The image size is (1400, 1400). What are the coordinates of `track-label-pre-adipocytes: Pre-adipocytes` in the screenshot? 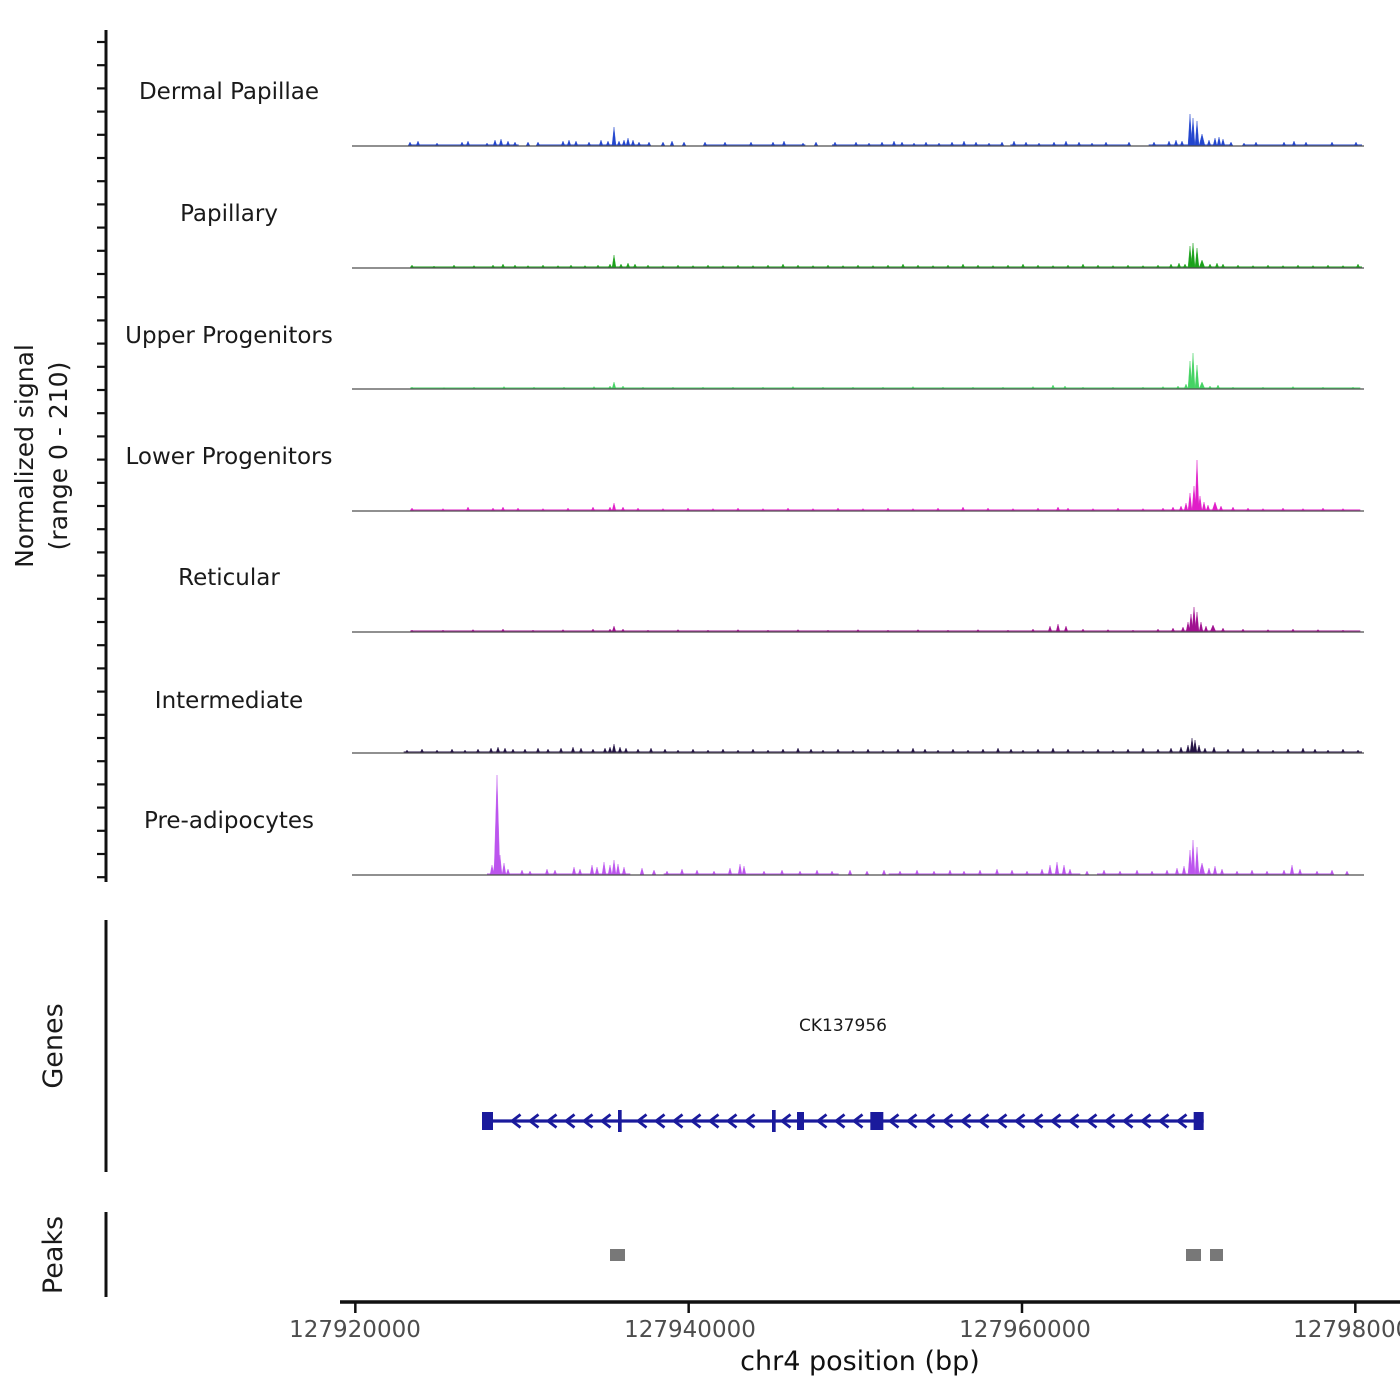 It's located at (229, 821).